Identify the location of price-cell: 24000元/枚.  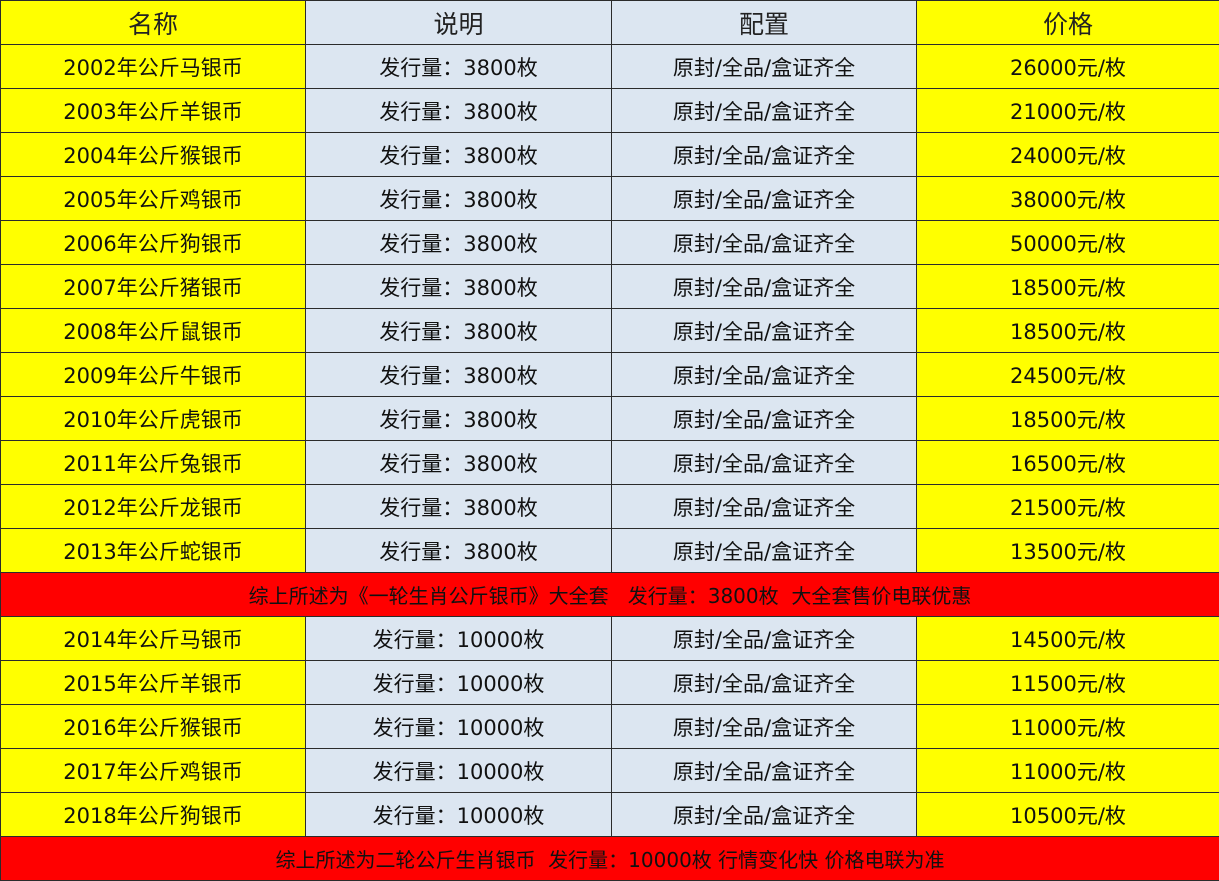
(1068, 155).